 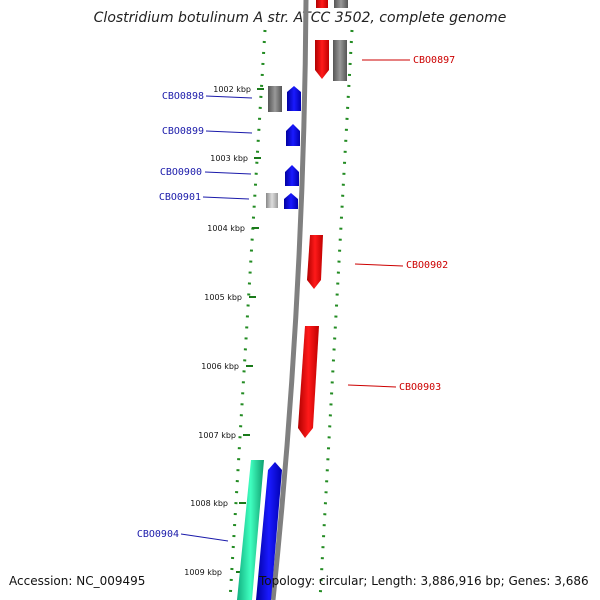 What do you see at coordinates (203, 572) in the screenshot?
I see `tick-label: 1009 kbp` at bounding box center [203, 572].